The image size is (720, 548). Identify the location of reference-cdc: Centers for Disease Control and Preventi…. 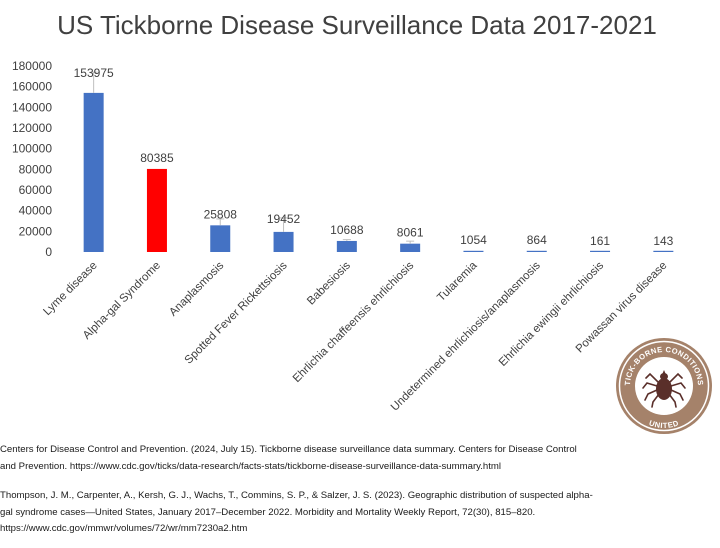
(288, 458).